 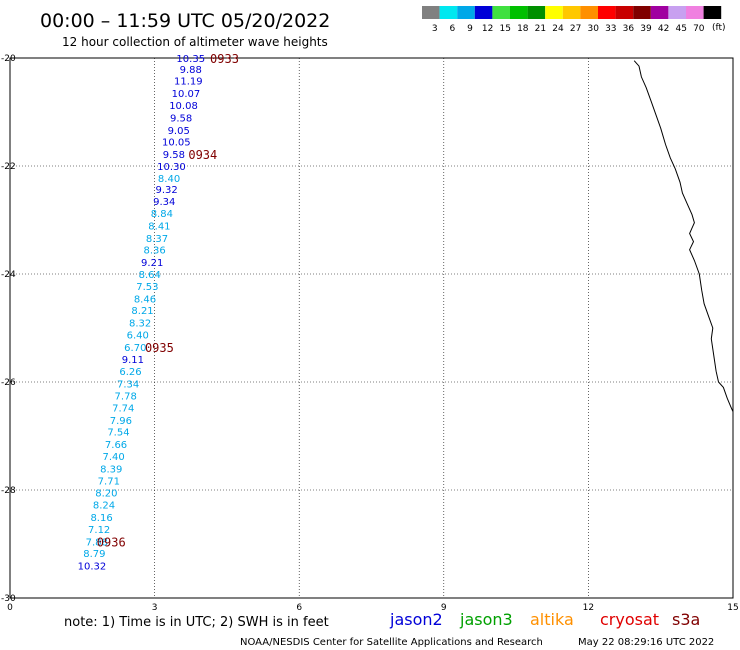 What do you see at coordinates (185, 21) in the screenshot?
I see `page-title: 00:00 – 11:59 UTC 05/20/2022` at bounding box center [185, 21].